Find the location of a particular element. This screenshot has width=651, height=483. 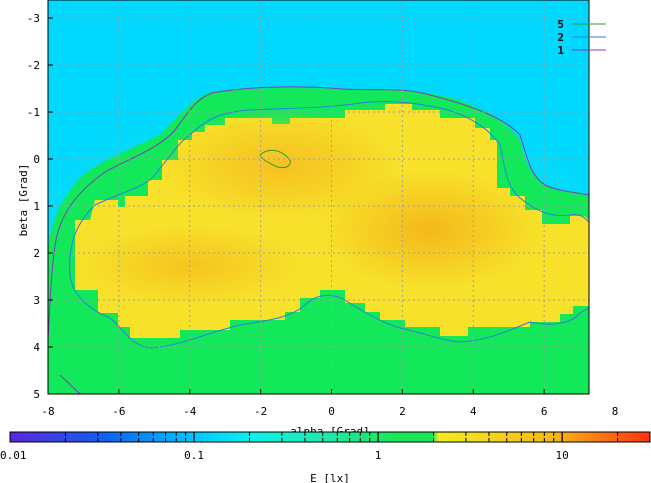

y-axis: -3 -2 -1 0 1 2 3 4 5 is located at coordinates (40, 206).